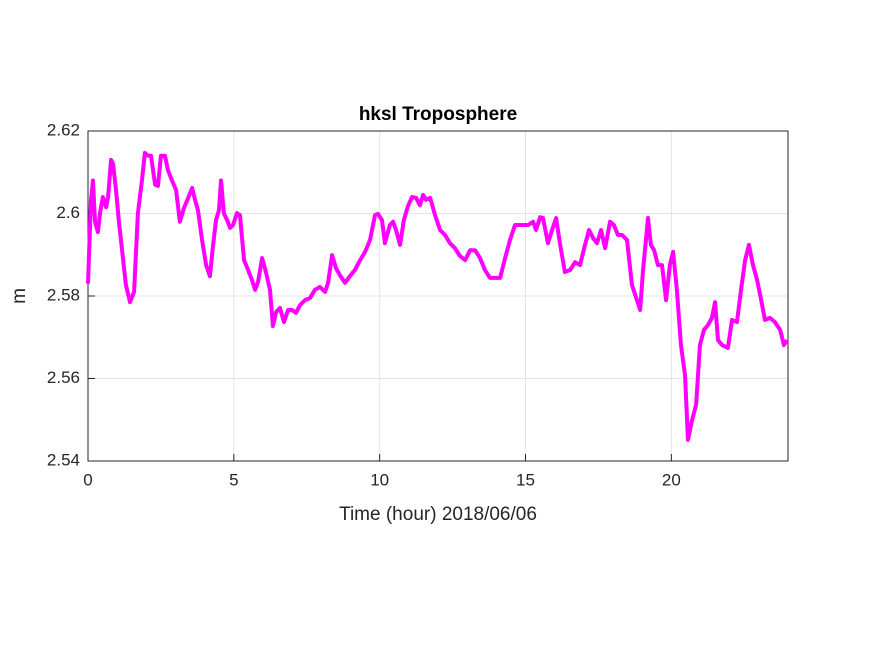  Describe the element at coordinates (68, 212) in the screenshot. I see `y-tick-label: 2.6` at that location.